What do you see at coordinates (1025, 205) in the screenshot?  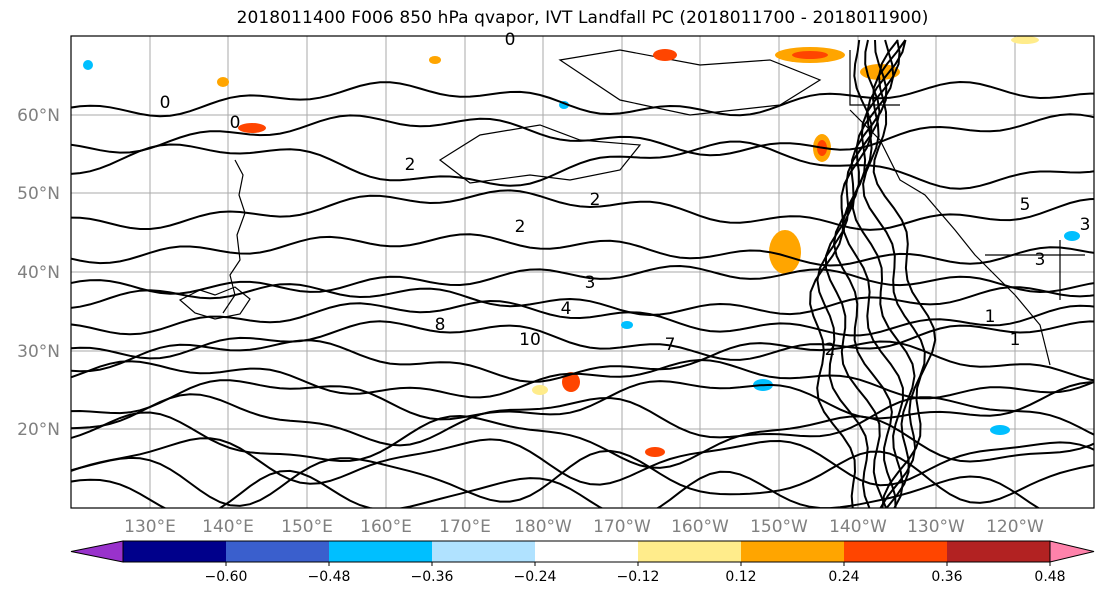 I see `contour-label: 5` at bounding box center [1025, 205].